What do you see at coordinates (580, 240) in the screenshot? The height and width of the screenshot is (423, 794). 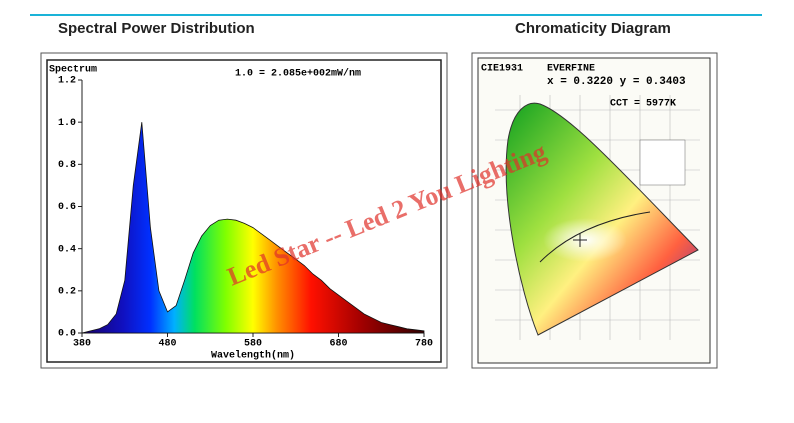 I see `cross-marker` at bounding box center [580, 240].